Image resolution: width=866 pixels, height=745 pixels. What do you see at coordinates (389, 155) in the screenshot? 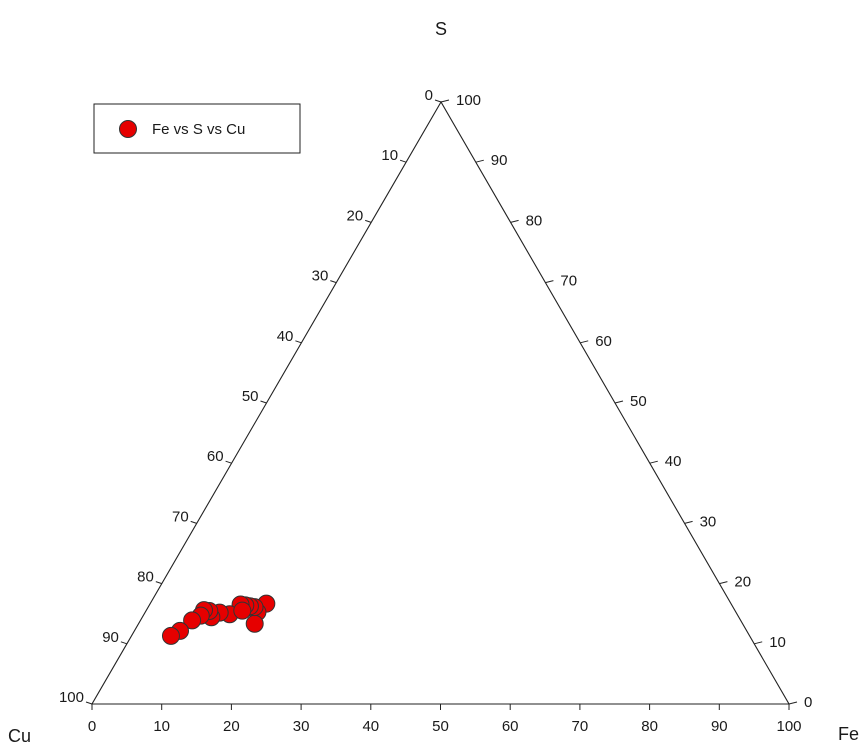
I see `tick-label-cu: 10` at bounding box center [389, 155].